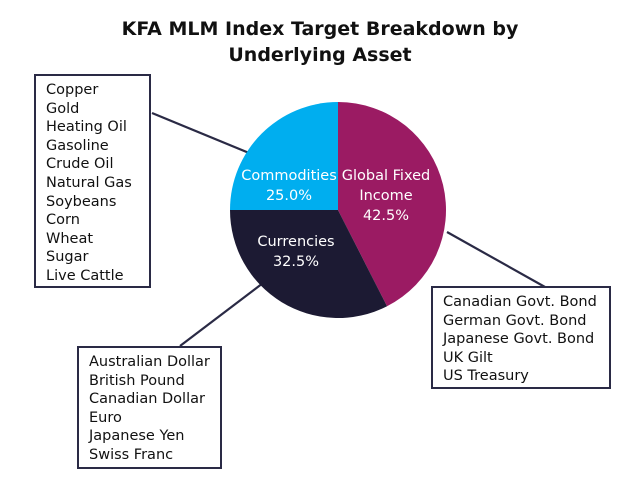  I want to click on currencies-callout-item: British Pound, so click(137, 380).